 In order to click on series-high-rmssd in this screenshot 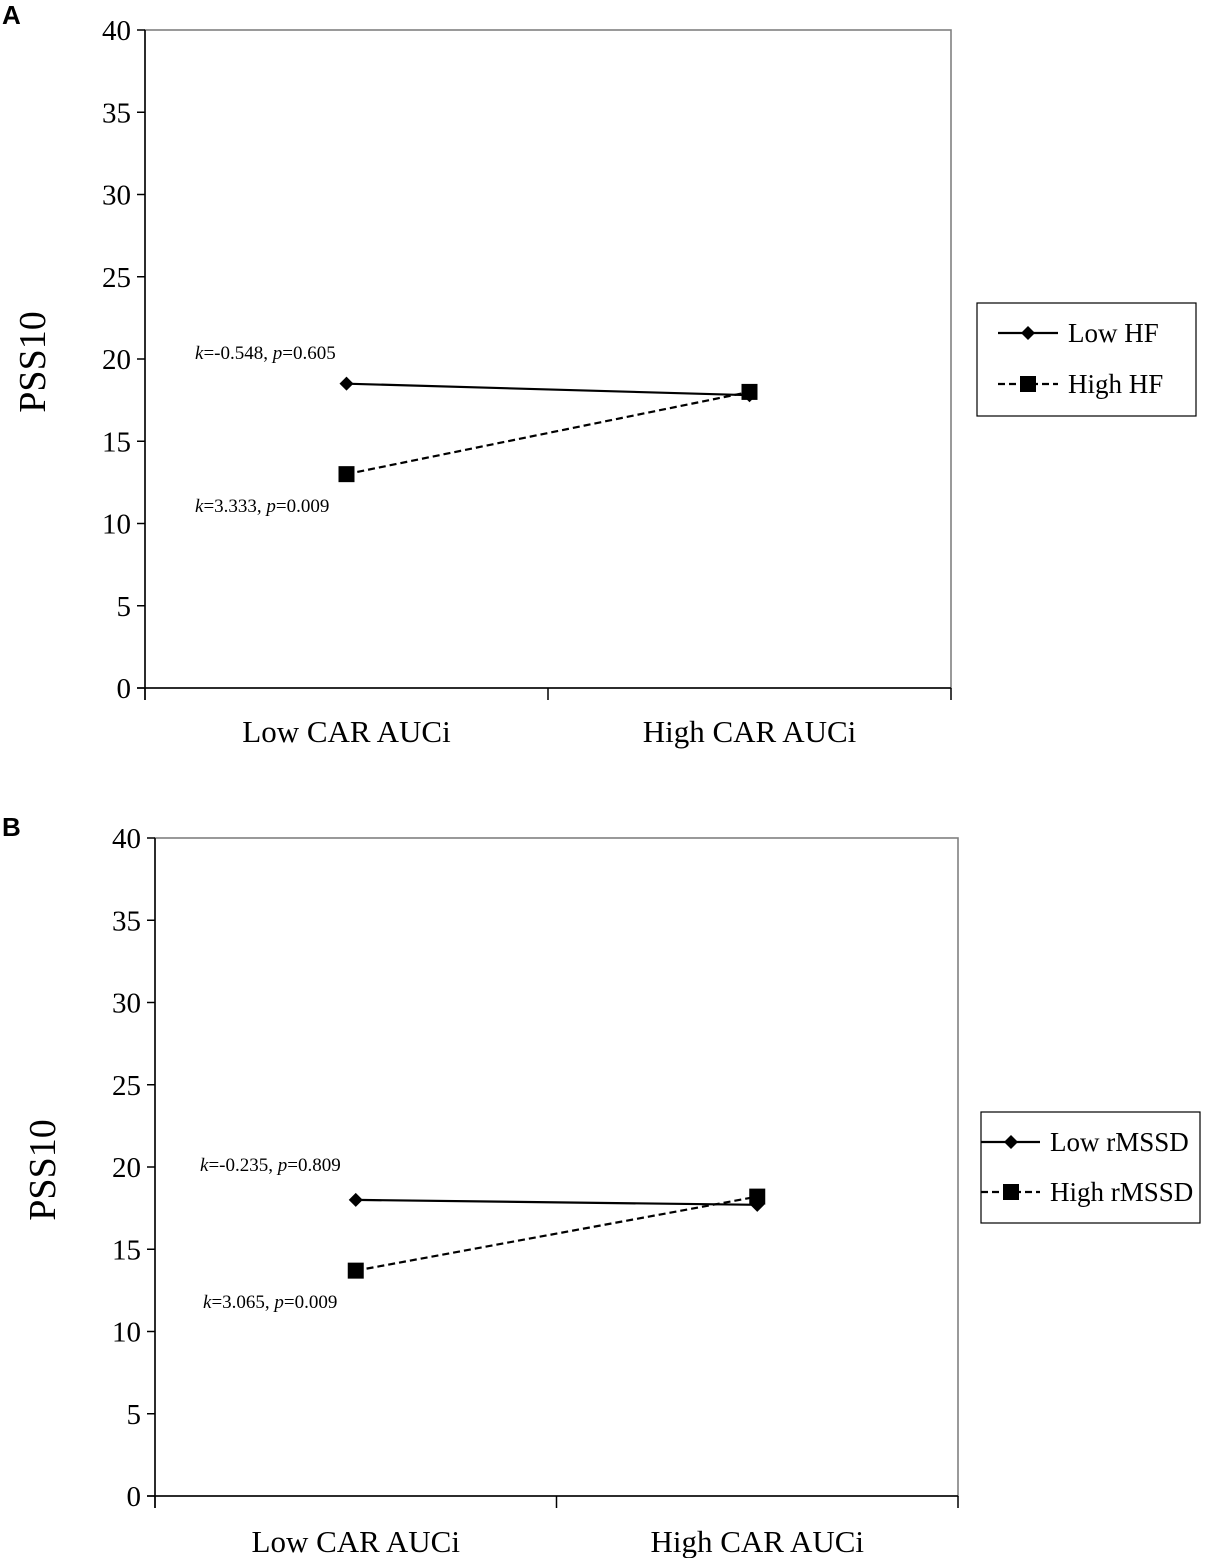, I will do `click(556, 1233)`.